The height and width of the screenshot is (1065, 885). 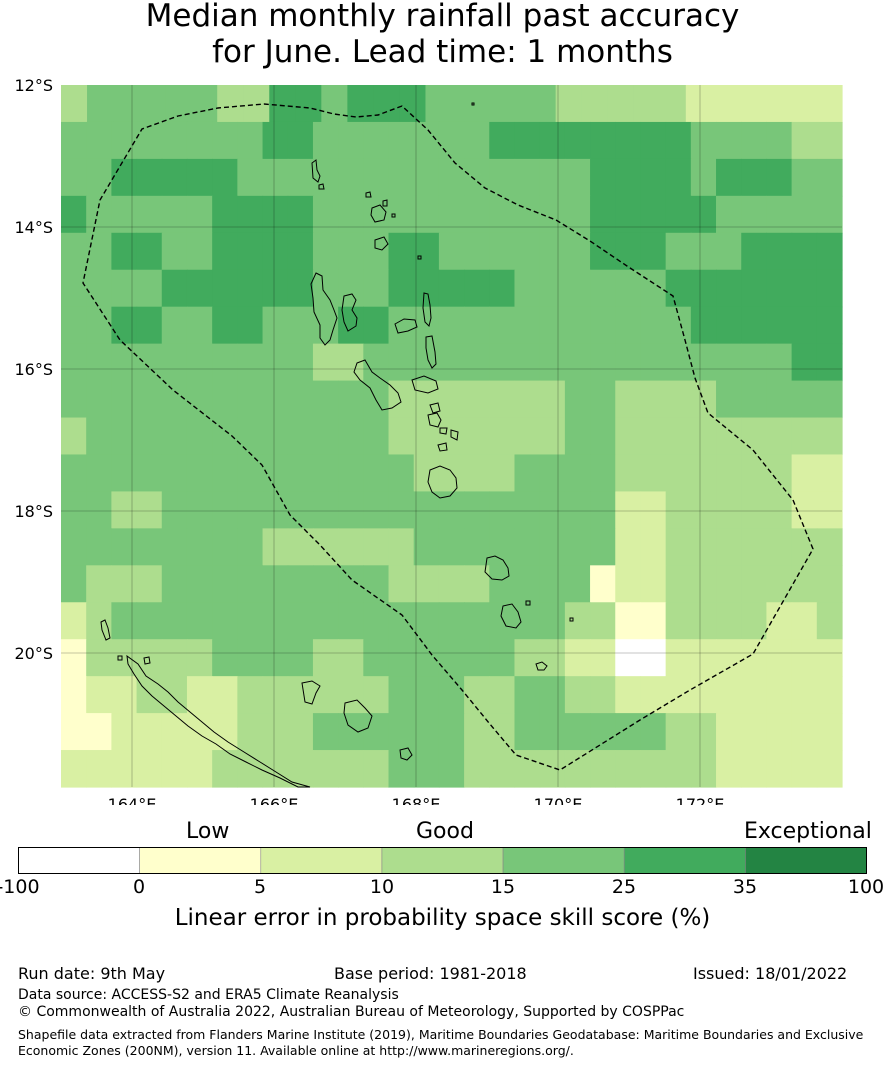 What do you see at coordinates (541, 666) in the screenshot?
I see `aneityum-island` at bounding box center [541, 666].